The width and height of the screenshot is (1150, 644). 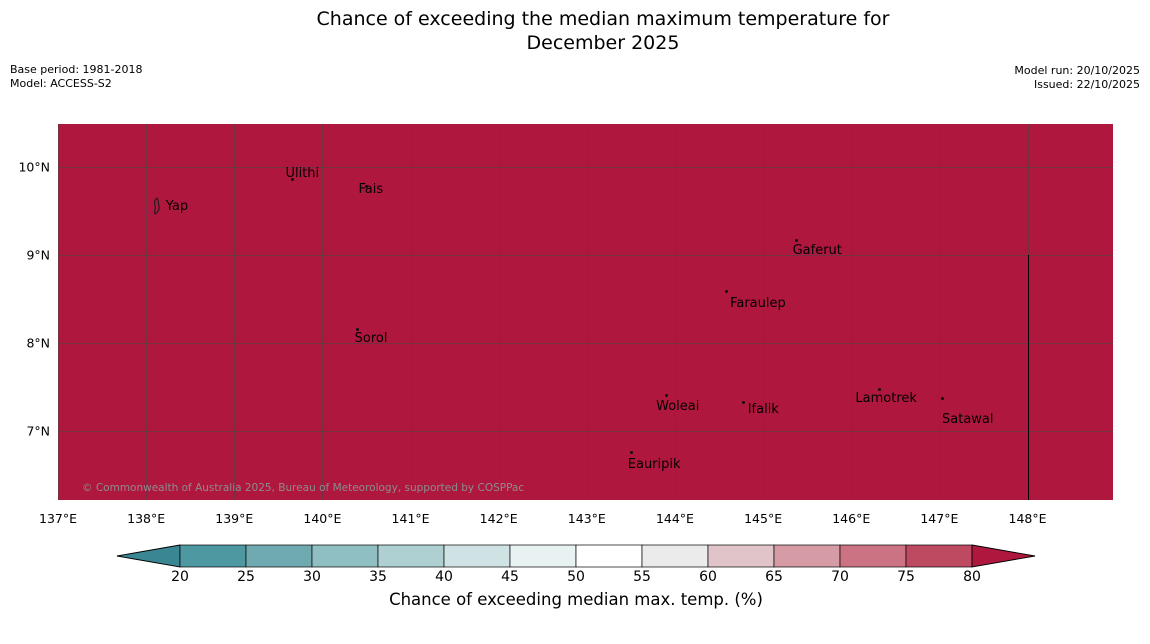 I want to click on place-label-fais: Fais, so click(x=371, y=190).